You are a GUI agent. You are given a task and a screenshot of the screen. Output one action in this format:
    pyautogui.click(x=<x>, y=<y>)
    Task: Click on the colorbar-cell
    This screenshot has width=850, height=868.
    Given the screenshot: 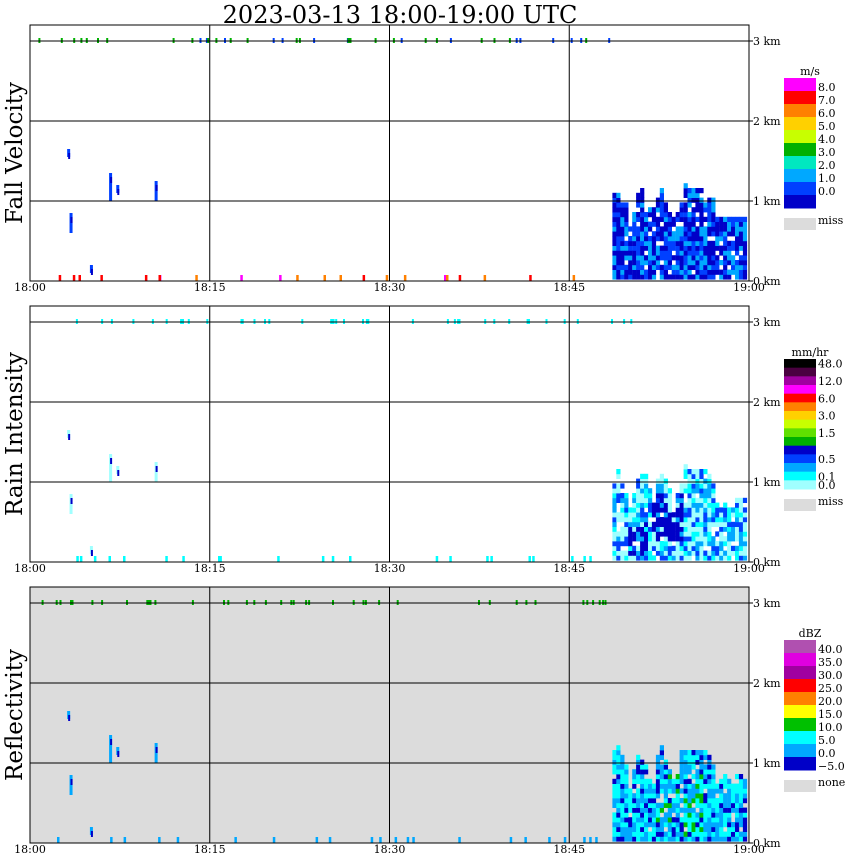 What is the action you would take?
    pyautogui.click(x=800, y=476)
    